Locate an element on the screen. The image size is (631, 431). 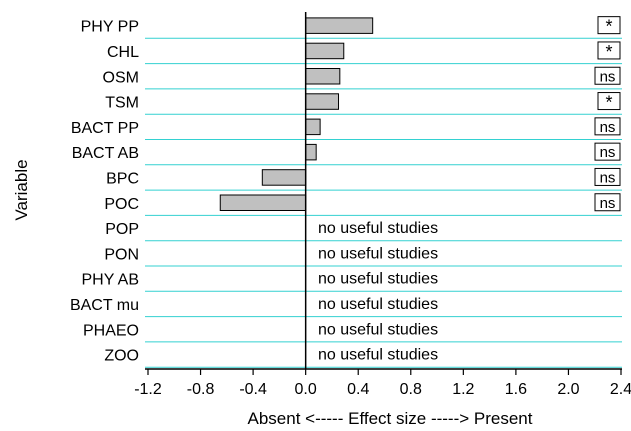
category-label: CHL is located at coordinates (123, 52).